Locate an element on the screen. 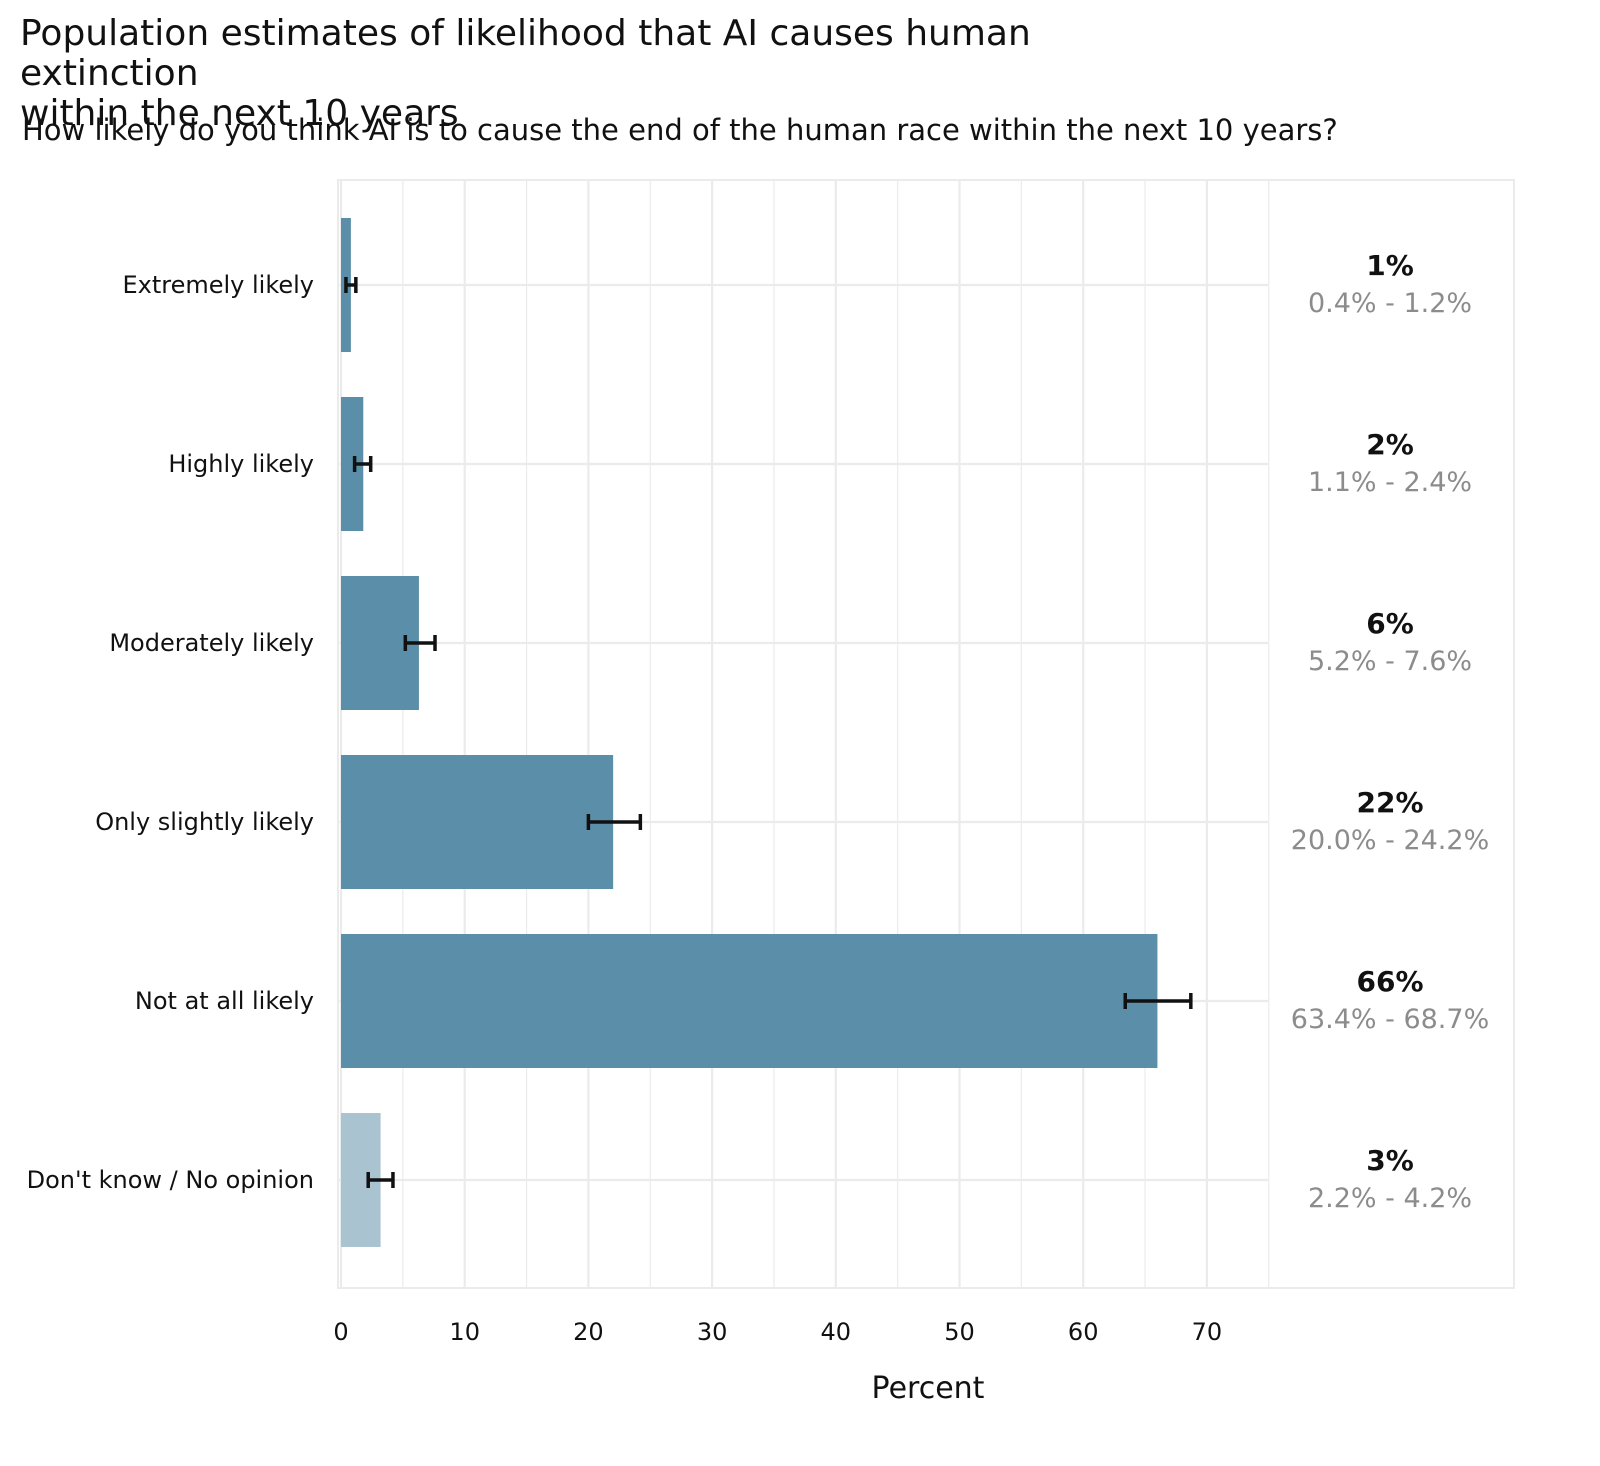 Image resolution: width=1600 pixels, height=1466 pixels. value-label: 3% is located at coordinates (1390, 1160).